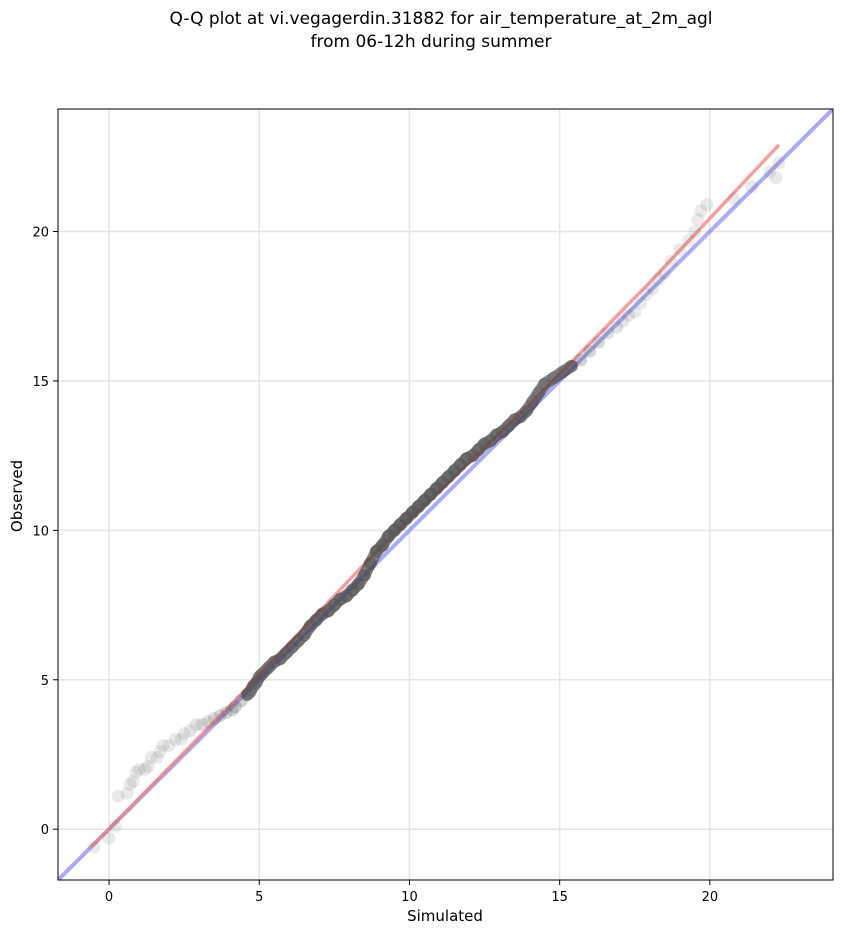 The image size is (843, 934). I want to click on y-axis-label: Observed, so click(17, 496).